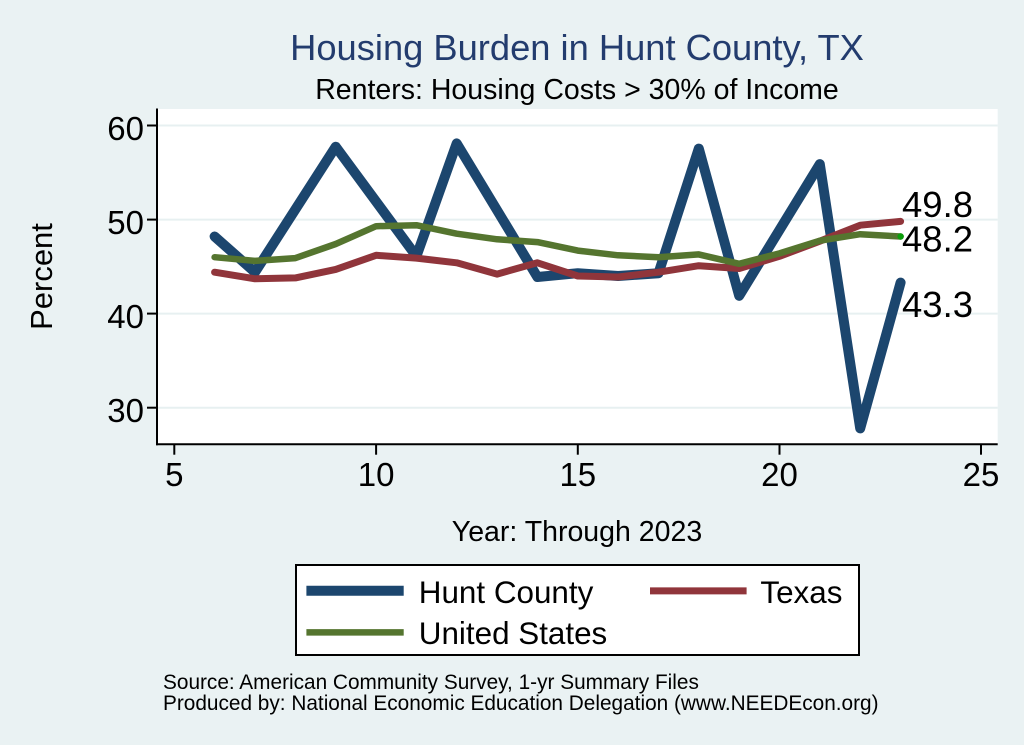 Image resolution: width=1024 pixels, height=745 pixels. What do you see at coordinates (577, 90) in the screenshot?
I see `svg-text:Renters: Housing Costs > 30% o: Renters: Housing Costs > 30% of Income` at bounding box center [577, 90].